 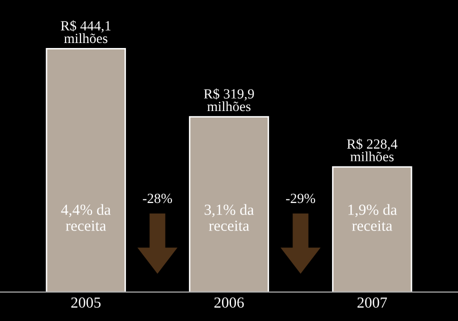 I want to click on x-tick-label: 2005, so click(x=86, y=302).